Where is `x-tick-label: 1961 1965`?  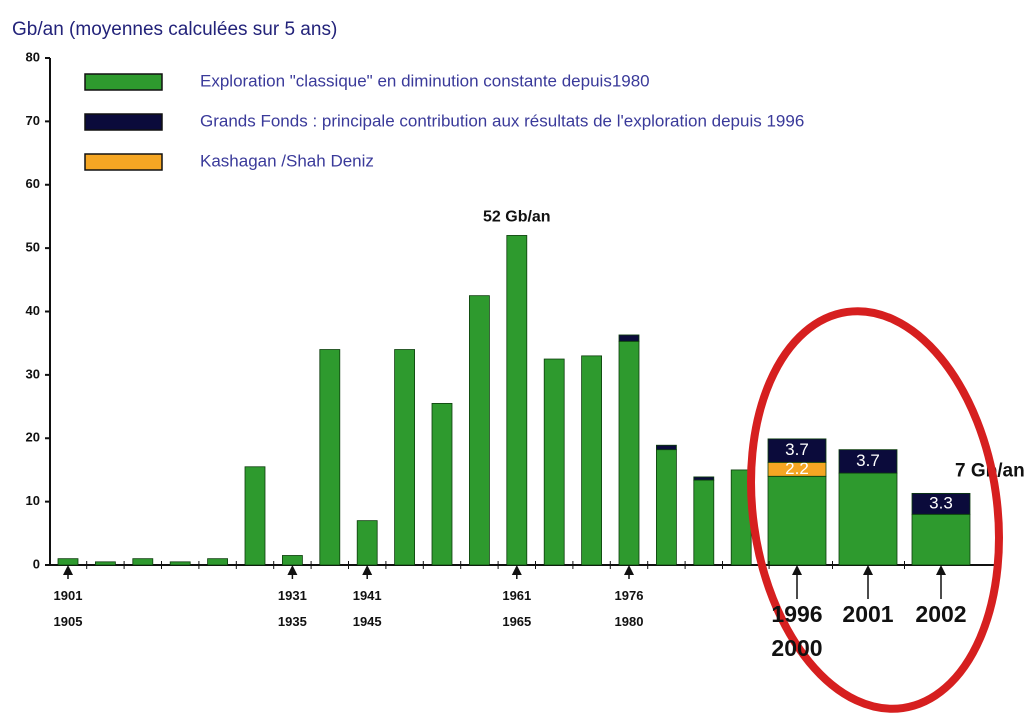
x-tick-label: 1961 1965 is located at coordinates (517, 608).